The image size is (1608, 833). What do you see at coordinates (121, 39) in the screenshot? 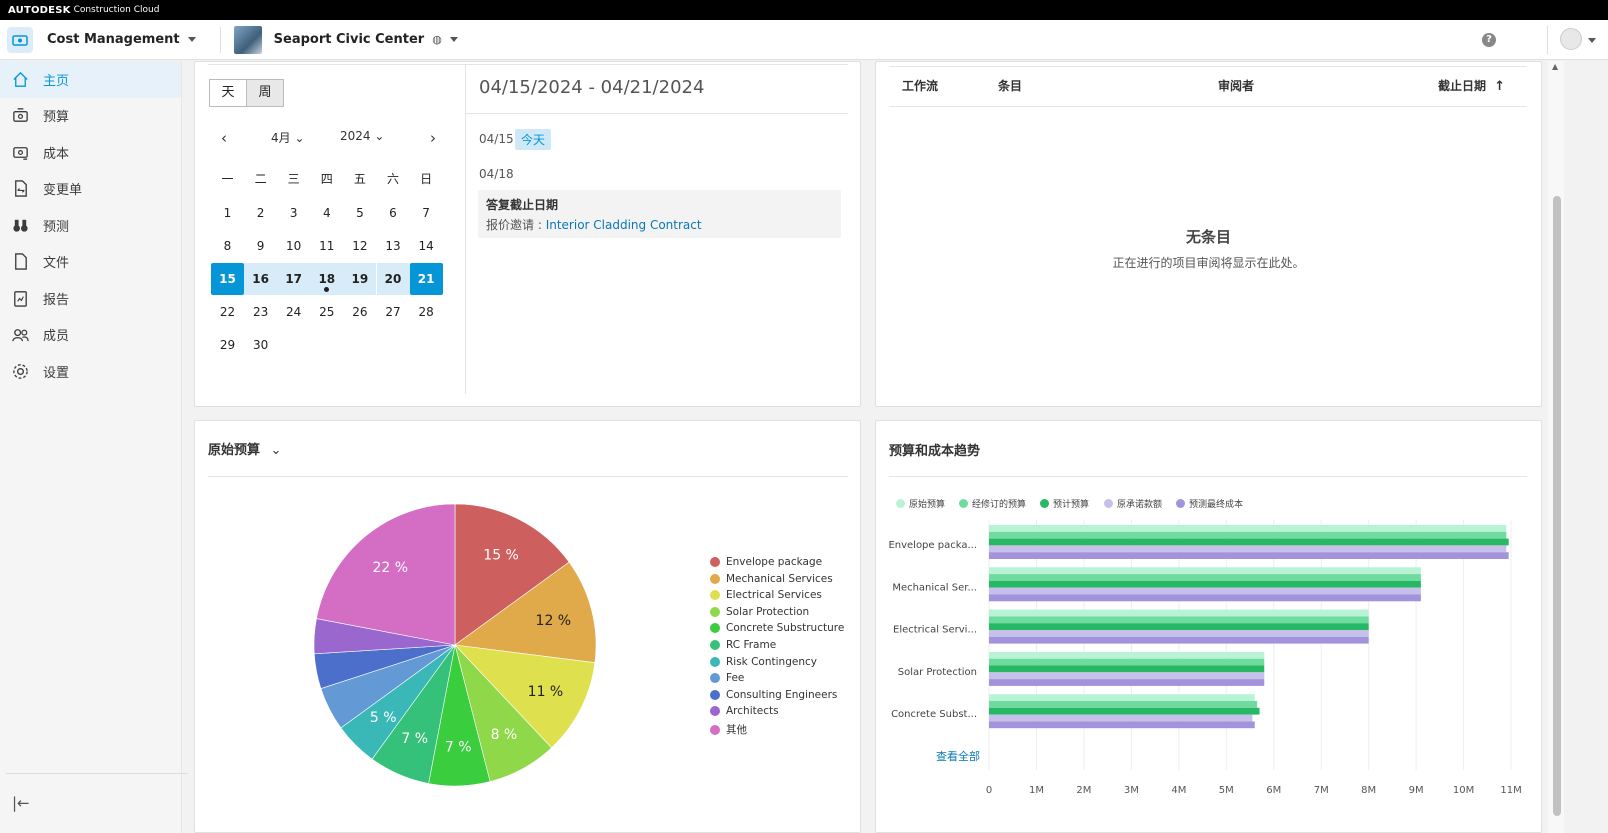
I see `product-switcher: Cost Management` at bounding box center [121, 39].